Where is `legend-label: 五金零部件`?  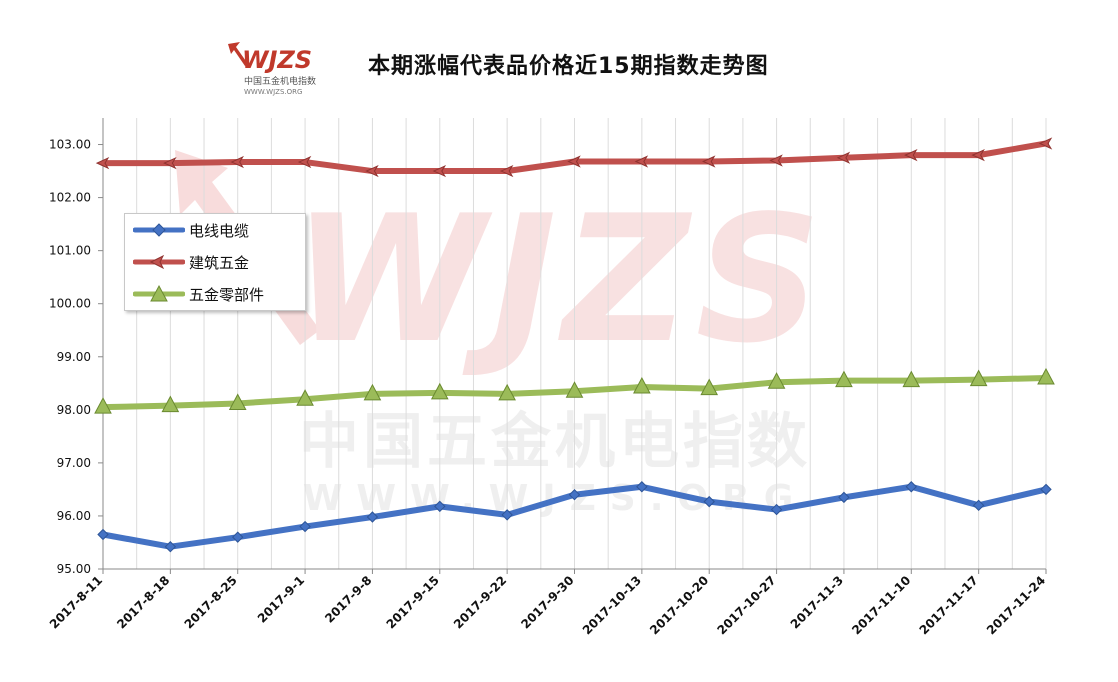
legend-label: 五金零部件 is located at coordinates (227, 294).